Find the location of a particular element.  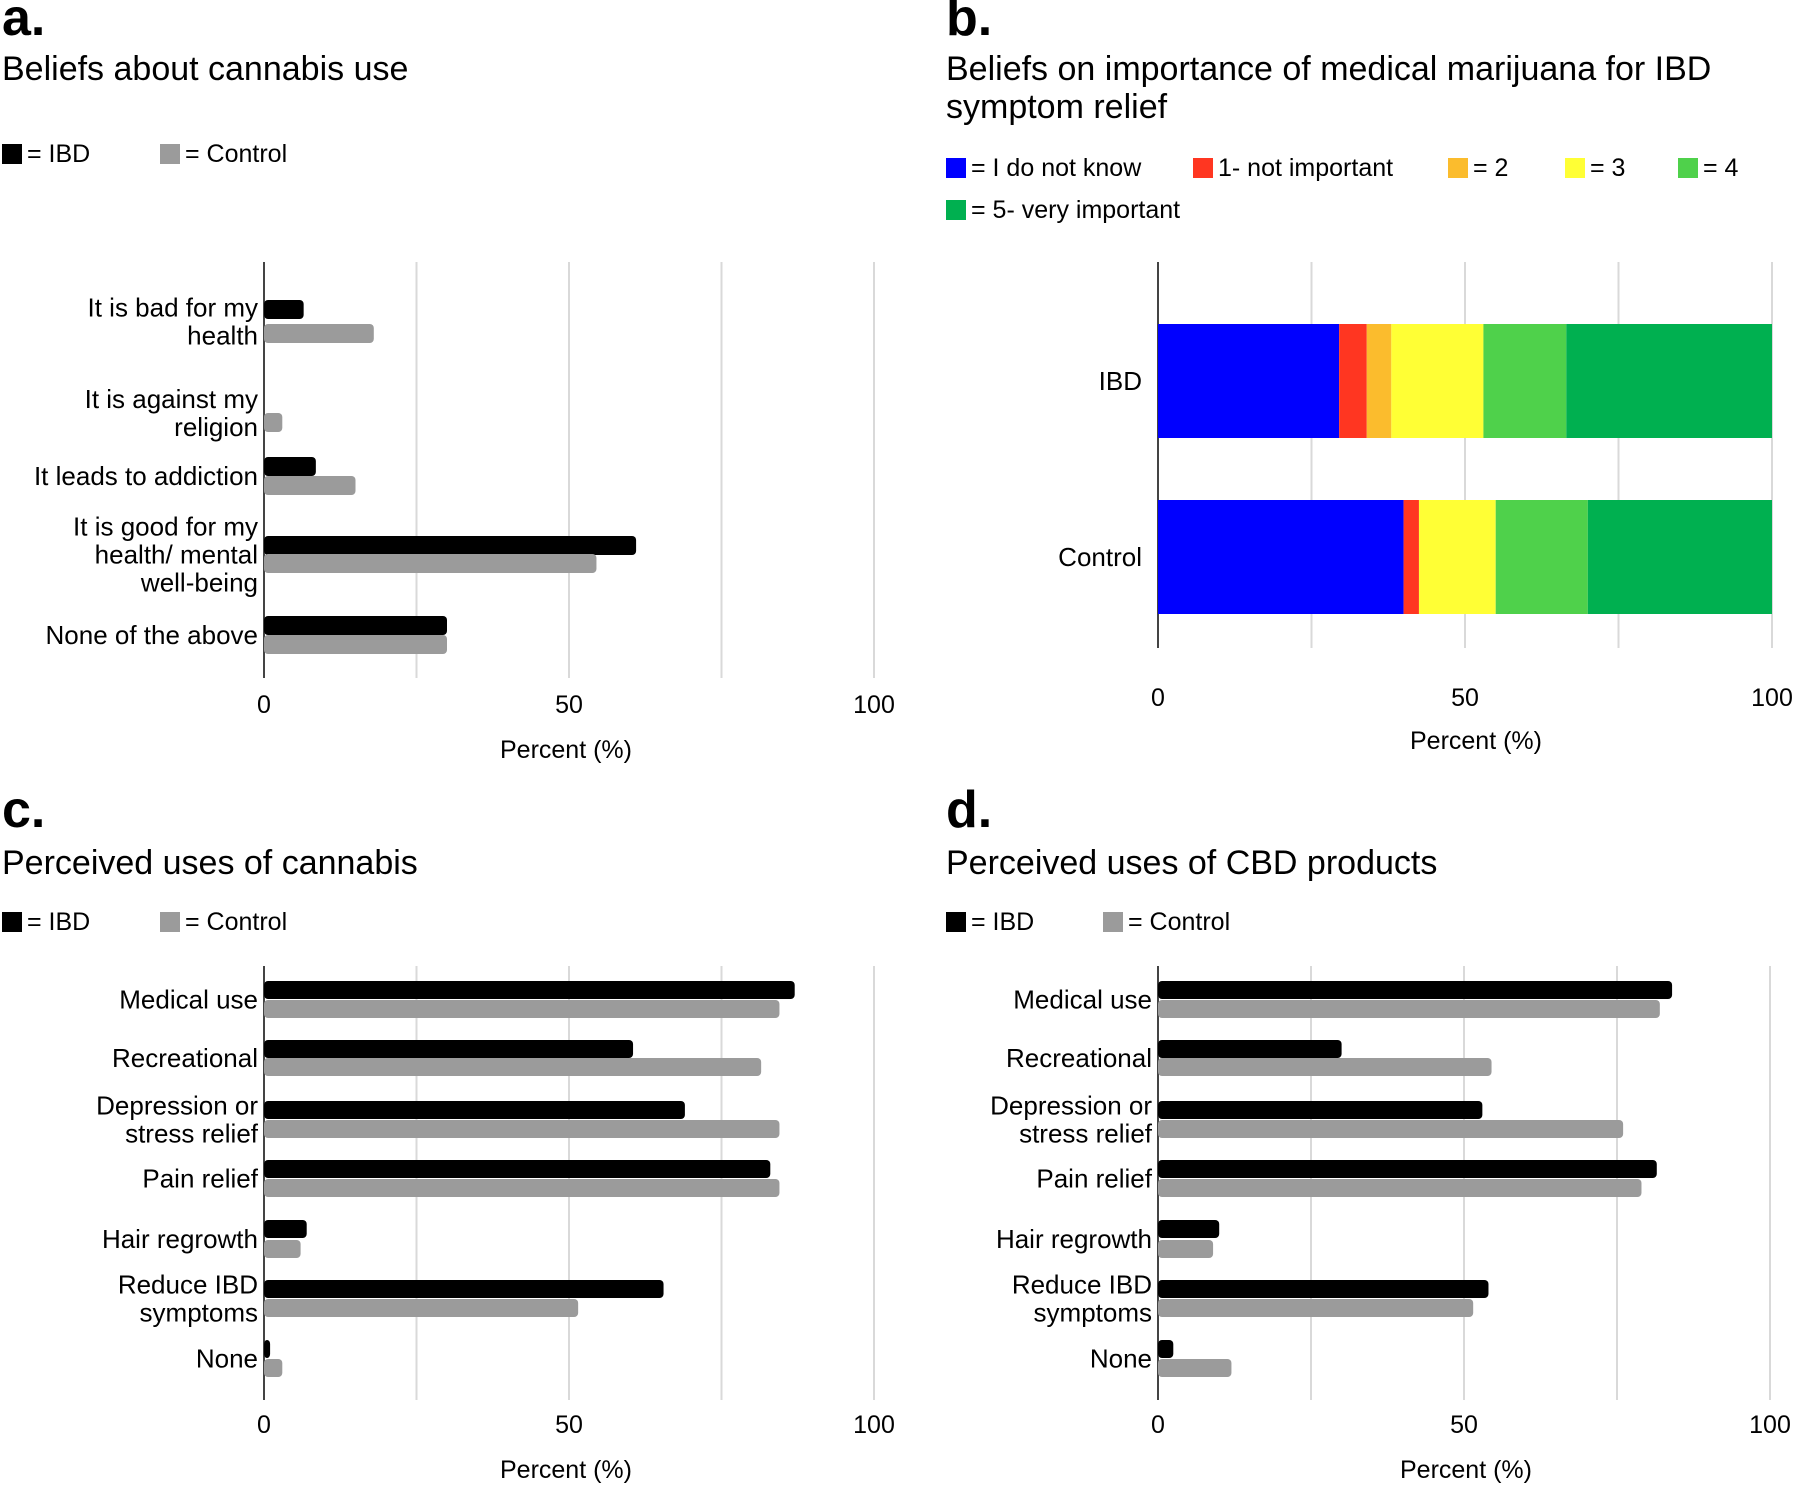

legend-swatch-dont_know is located at coordinates (956, 168).